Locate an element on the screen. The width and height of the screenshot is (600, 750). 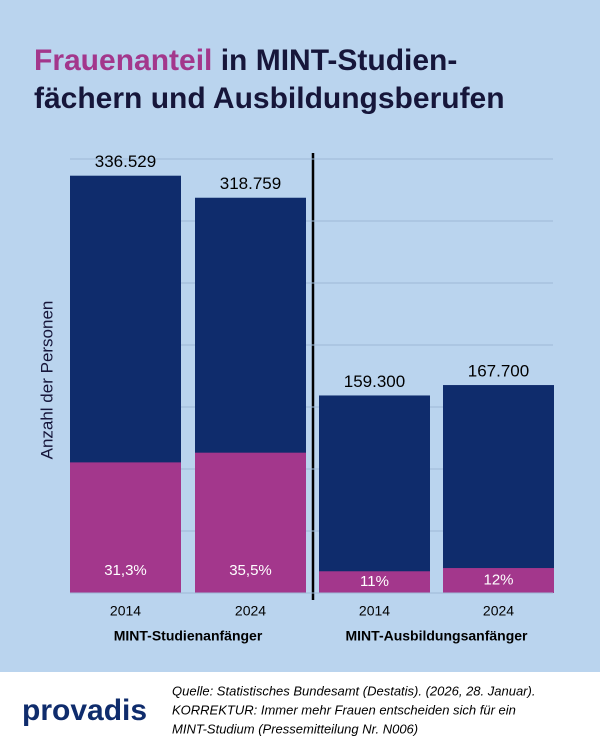
value-label: 167.700 is located at coordinates (498, 371).